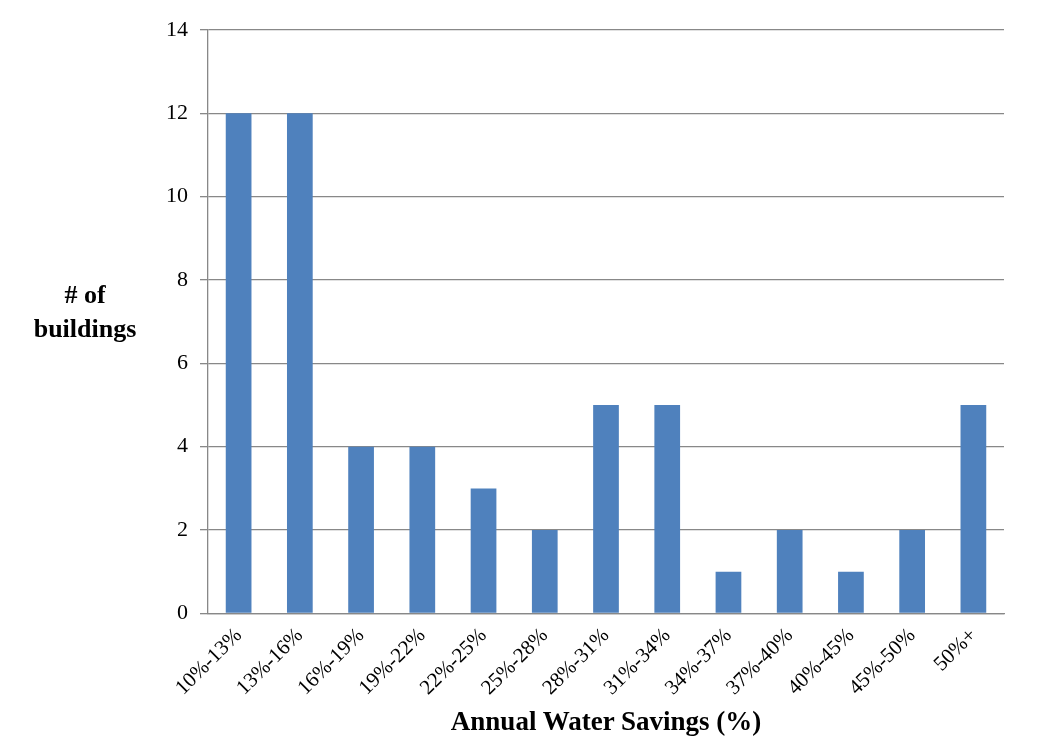 The image size is (1048, 749). What do you see at coordinates (606, 720) in the screenshot?
I see `x-axis-title: Annual Water Savings (%)` at bounding box center [606, 720].